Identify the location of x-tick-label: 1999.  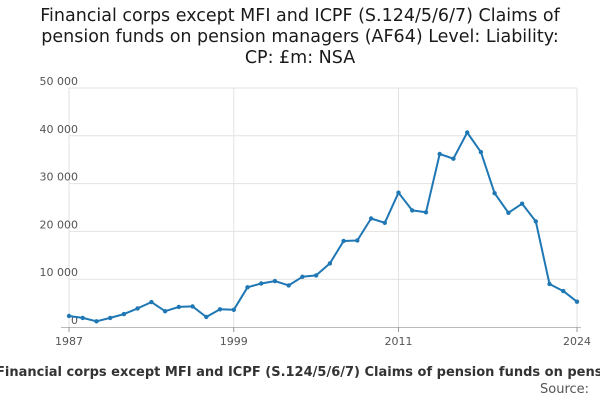
(234, 341).